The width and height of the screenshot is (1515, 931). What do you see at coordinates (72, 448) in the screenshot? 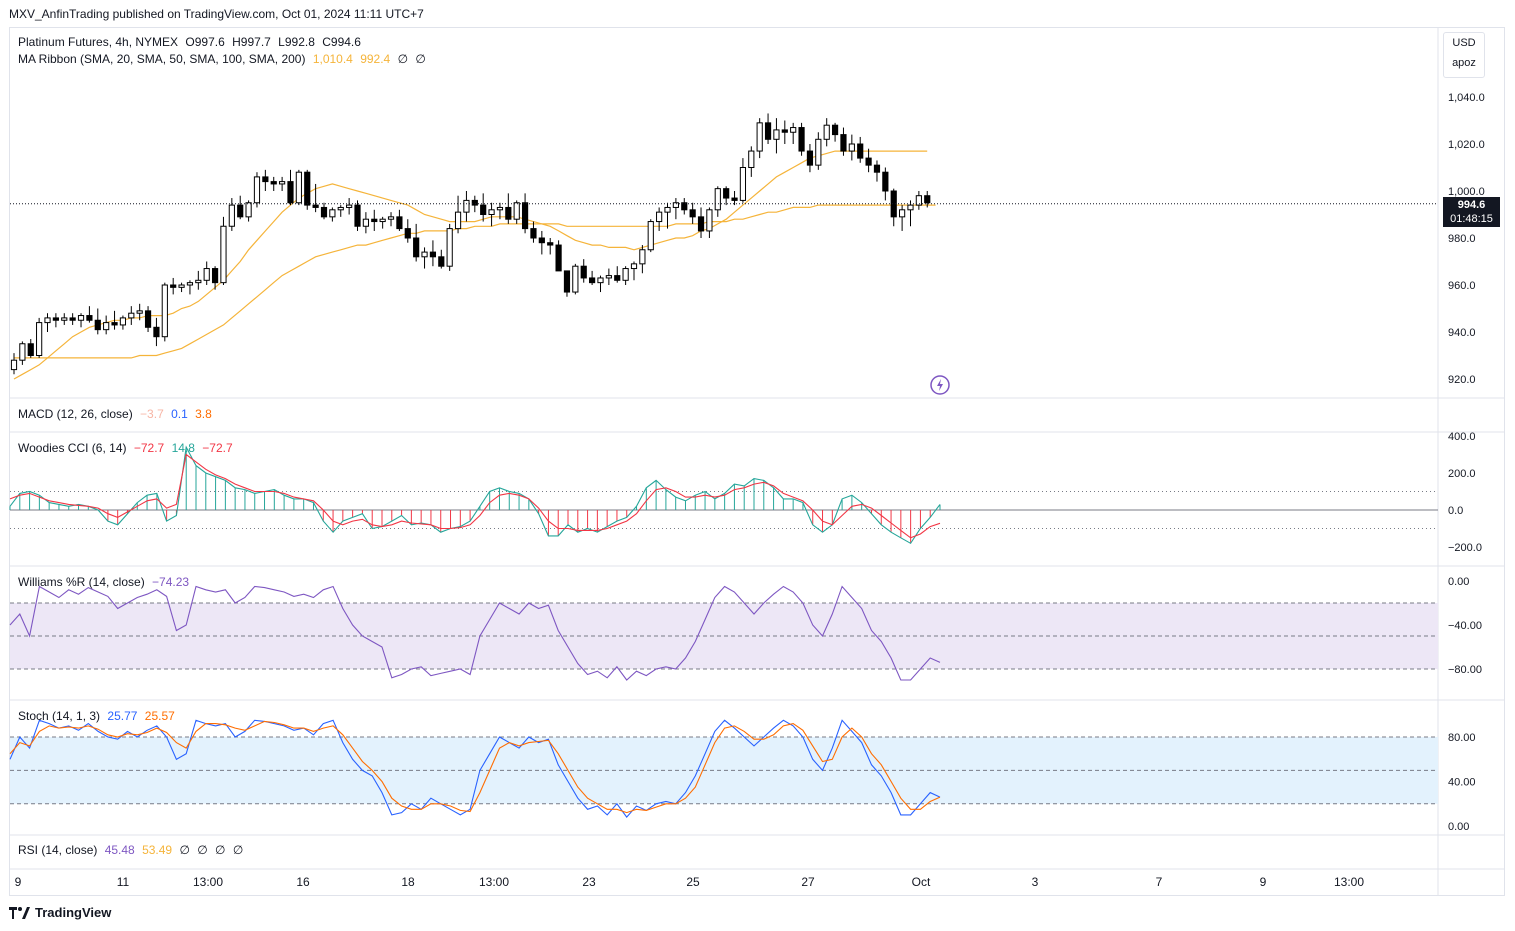
I see `cci-title: Woodies CCI (6, 14)` at bounding box center [72, 448].